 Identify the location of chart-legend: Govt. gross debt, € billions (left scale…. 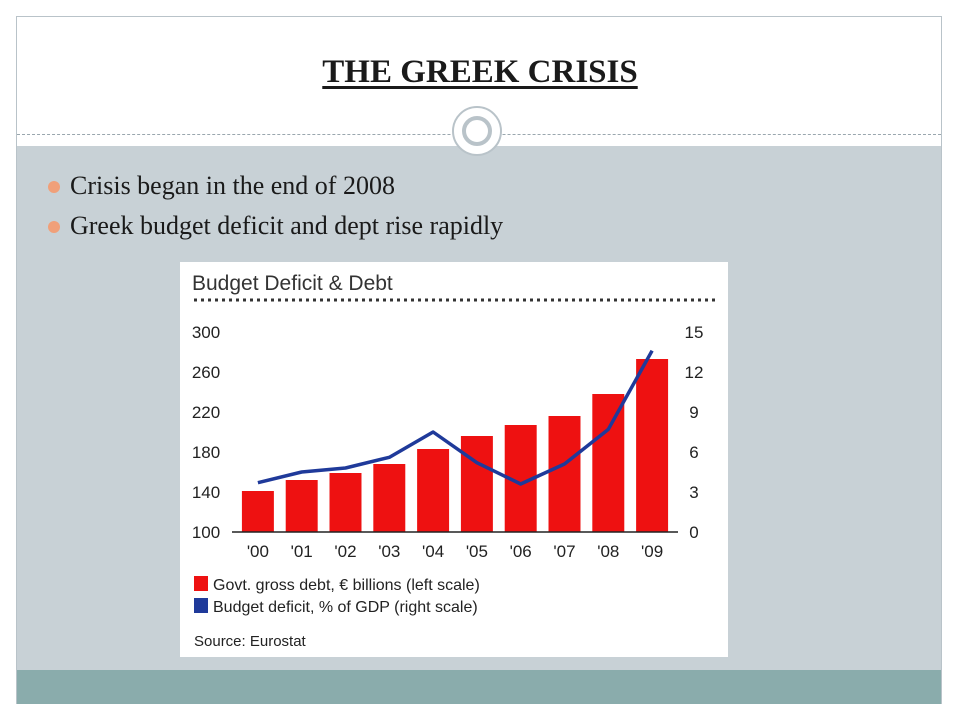
(337, 596).